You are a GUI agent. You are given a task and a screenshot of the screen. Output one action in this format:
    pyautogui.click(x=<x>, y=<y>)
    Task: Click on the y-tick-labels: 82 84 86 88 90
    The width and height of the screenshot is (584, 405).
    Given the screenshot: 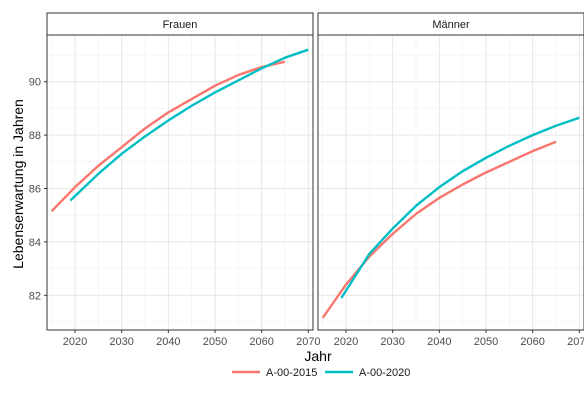 What is the action you would take?
    pyautogui.click(x=38, y=189)
    